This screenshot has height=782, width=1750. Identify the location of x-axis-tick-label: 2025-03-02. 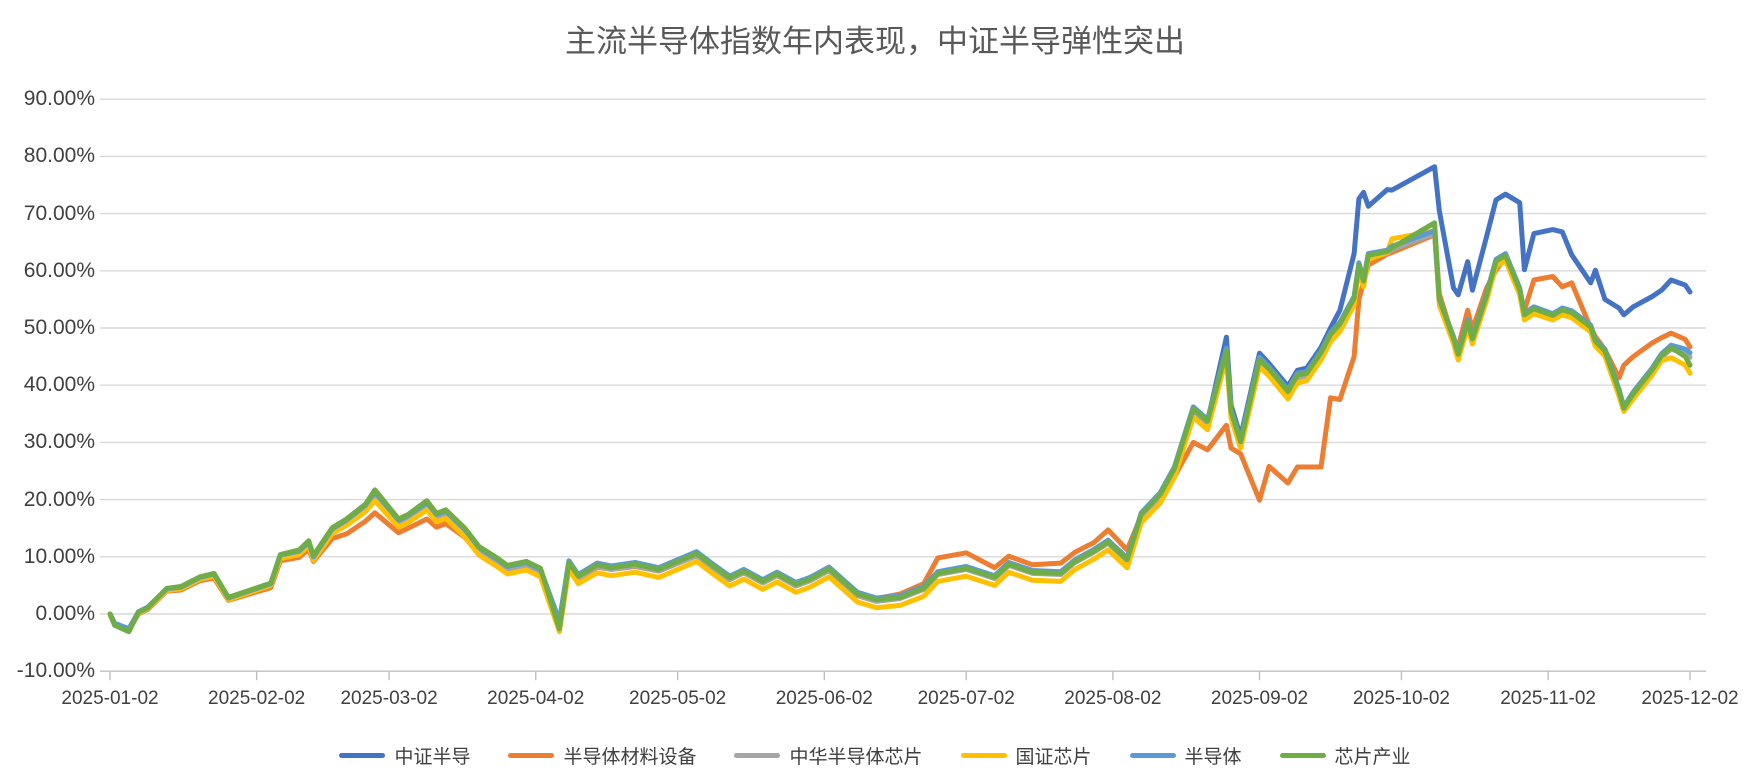
(389, 698).